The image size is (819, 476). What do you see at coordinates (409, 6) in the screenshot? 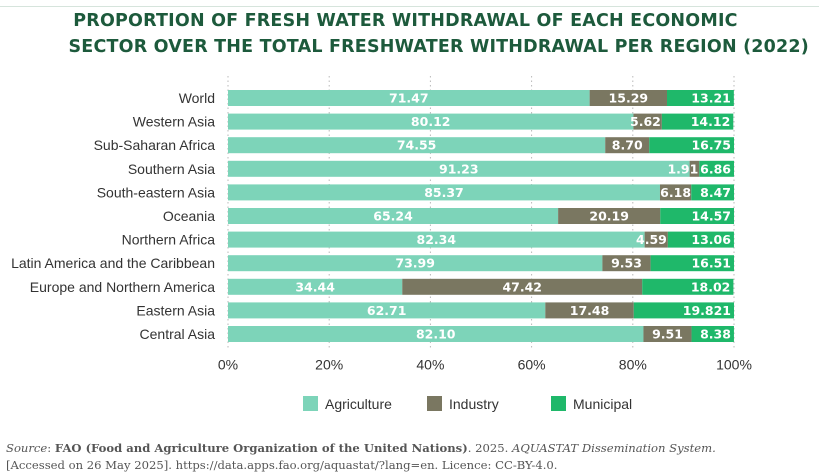
I see `title-rule` at bounding box center [409, 6].